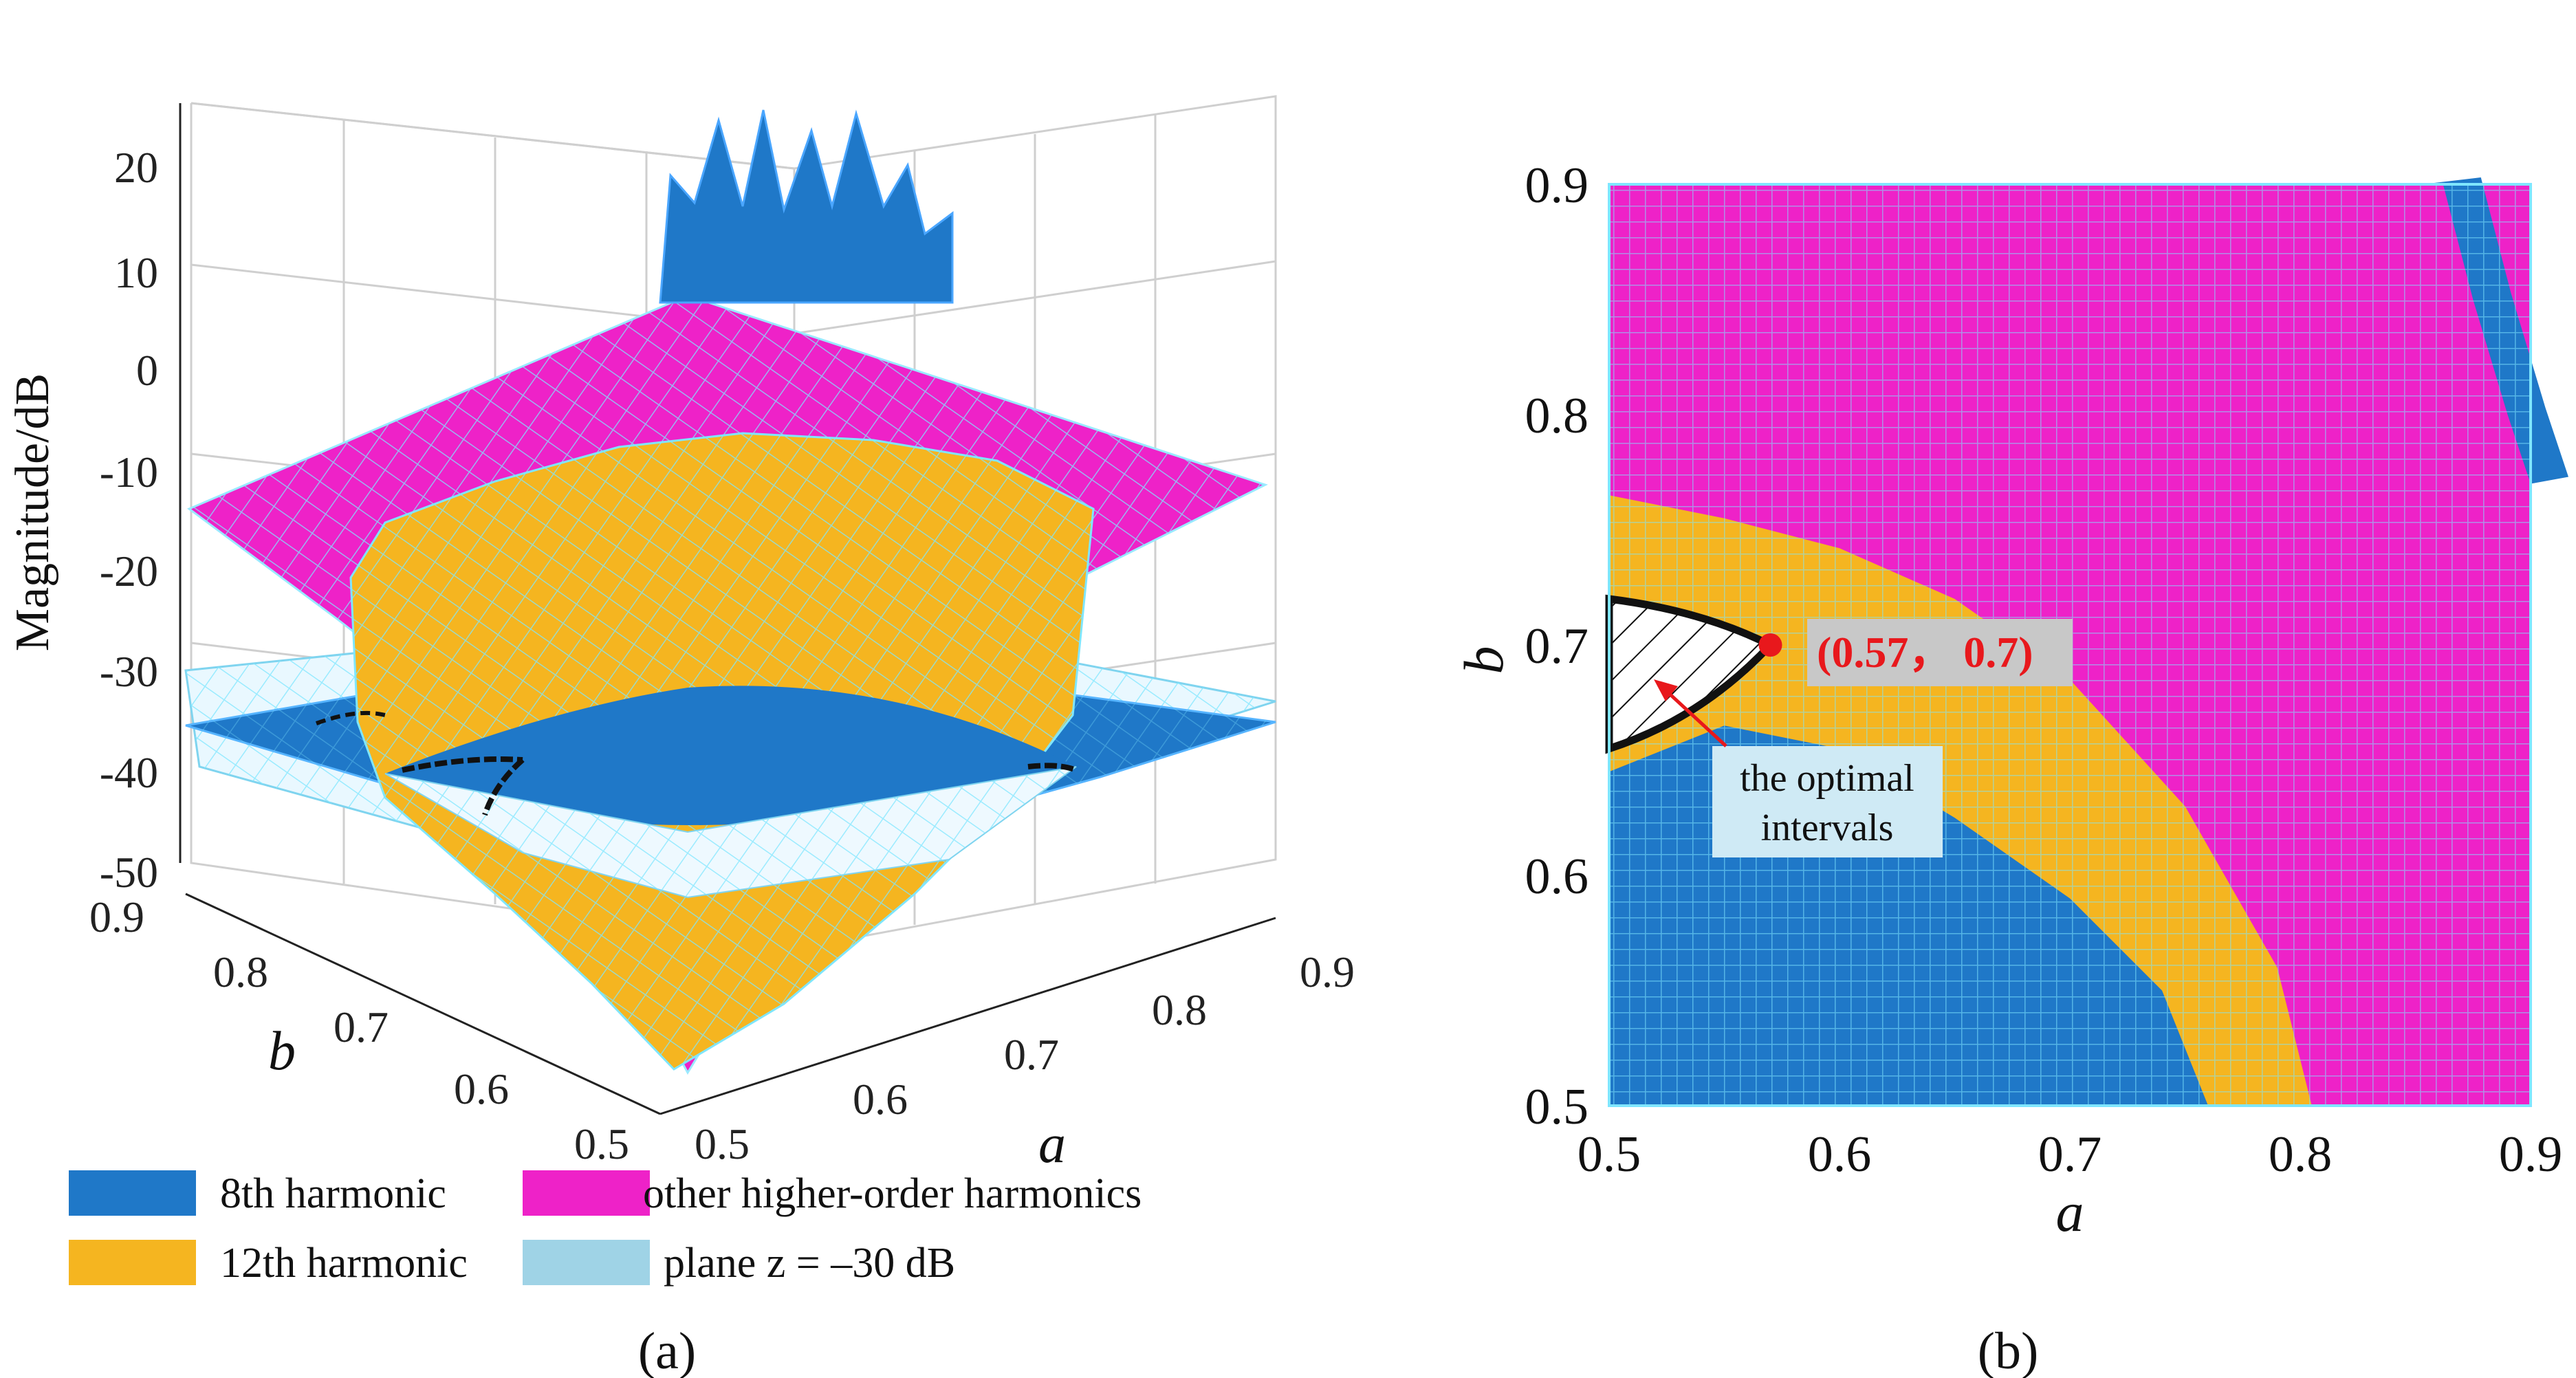 This screenshot has width=2576, height=1378. What do you see at coordinates (361, 1027) in the screenshot?
I see `b-tick: 0.7` at bounding box center [361, 1027].